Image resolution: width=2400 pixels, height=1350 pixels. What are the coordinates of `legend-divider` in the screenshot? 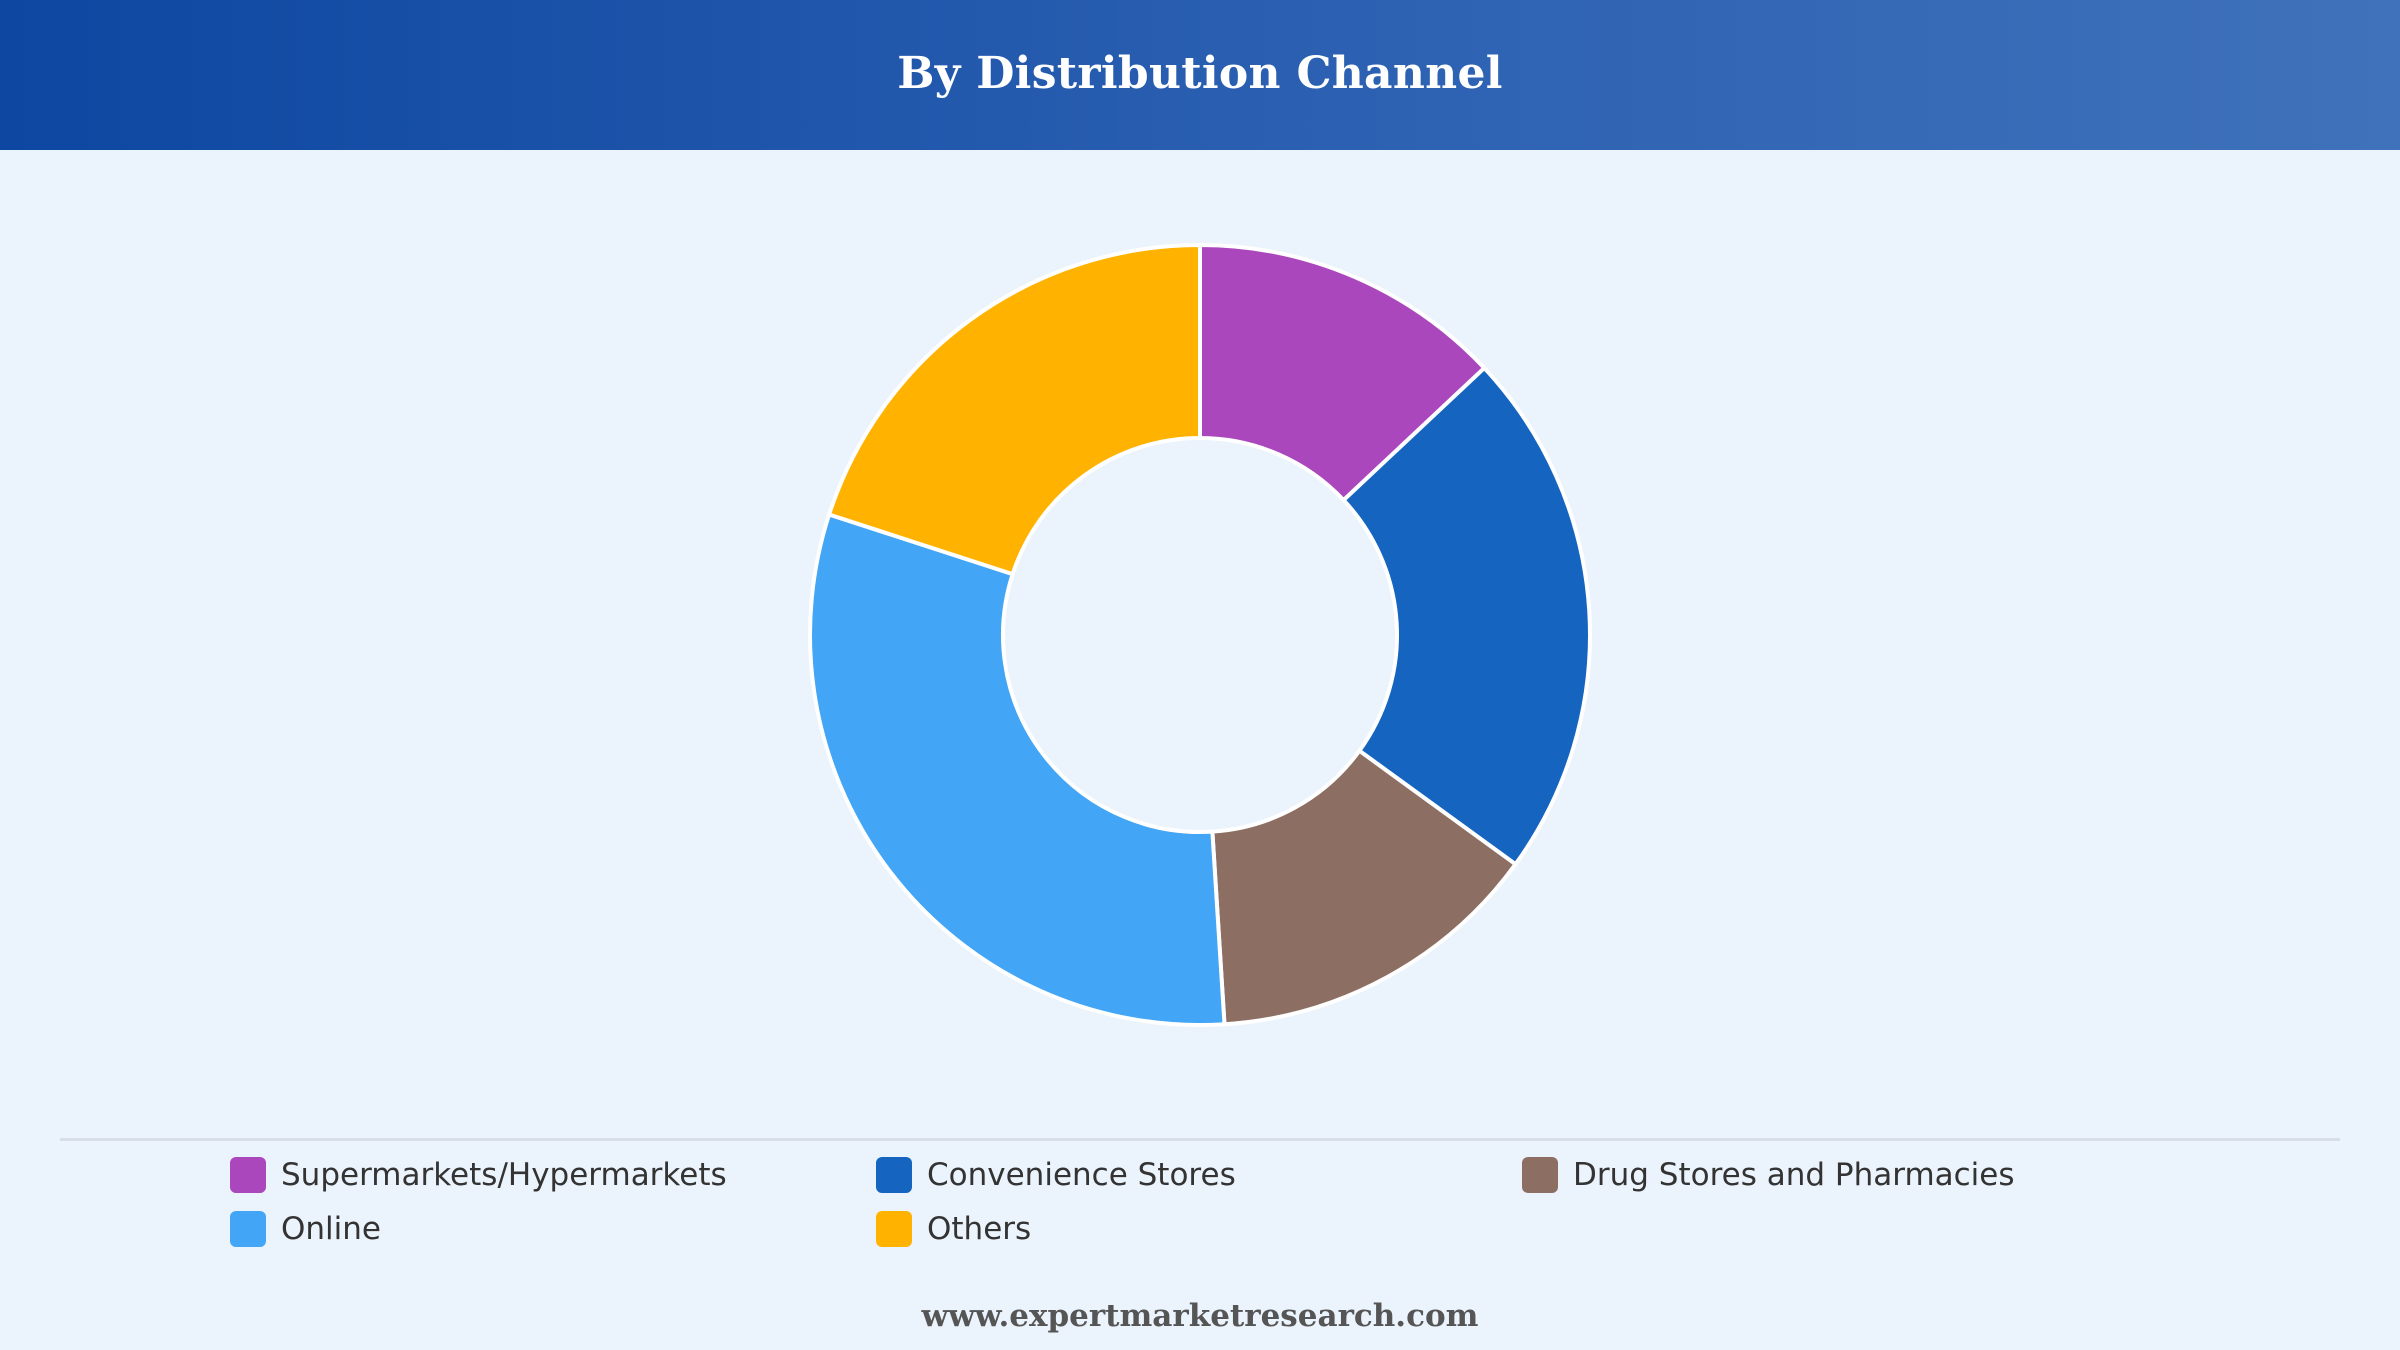 It's located at (1200, 1139).